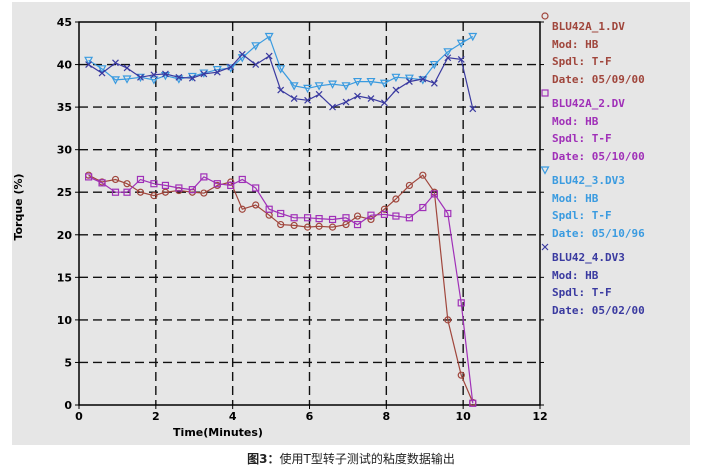  What do you see at coordinates (588, 180) in the screenshot?
I see `legend-series-name: BLU42_3.DV3` at bounding box center [588, 180].